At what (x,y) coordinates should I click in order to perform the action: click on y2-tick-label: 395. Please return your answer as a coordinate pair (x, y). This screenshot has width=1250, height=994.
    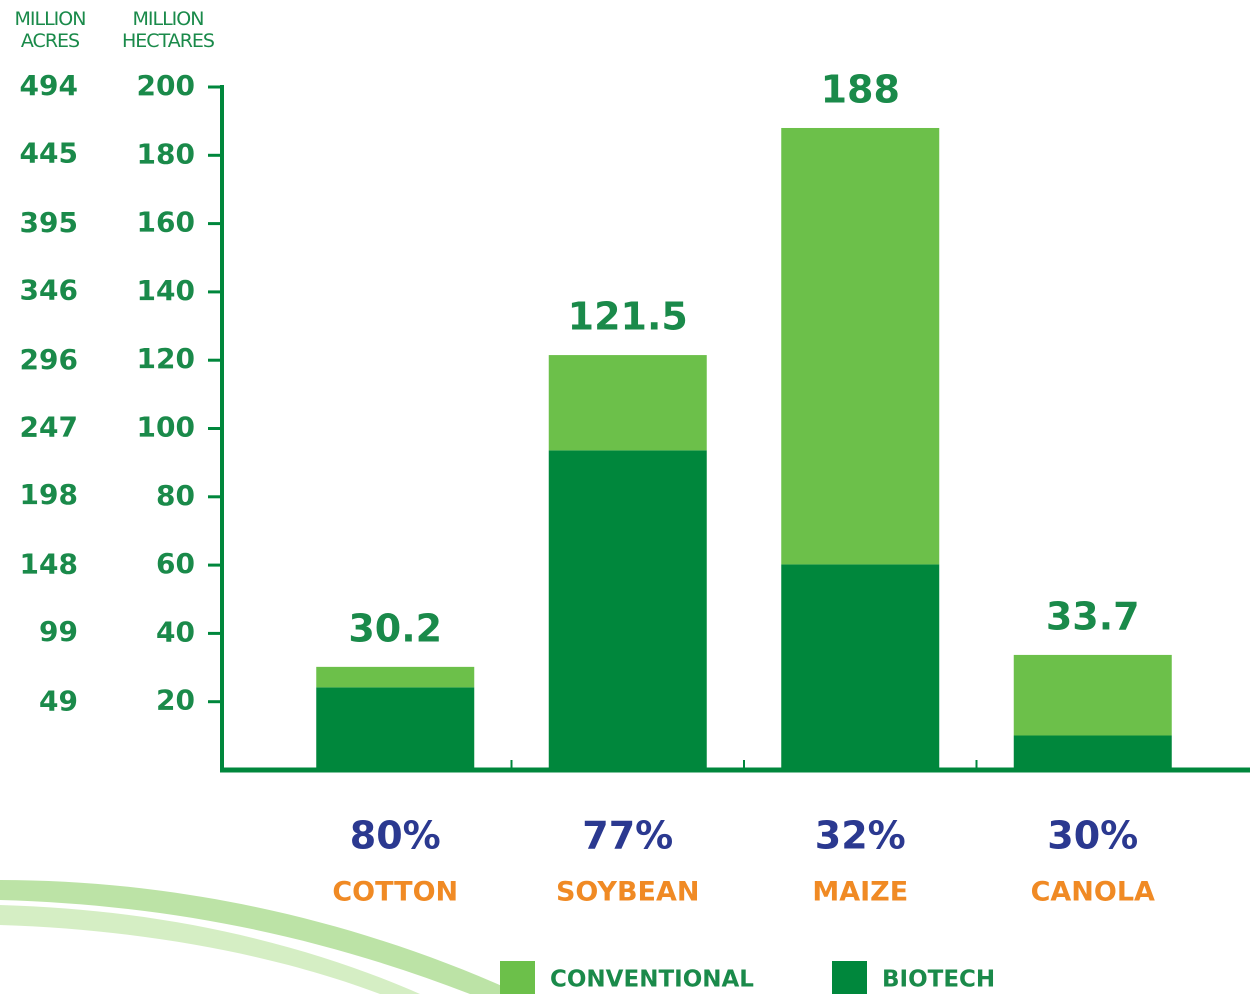
    Looking at the image, I should click on (49, 222).